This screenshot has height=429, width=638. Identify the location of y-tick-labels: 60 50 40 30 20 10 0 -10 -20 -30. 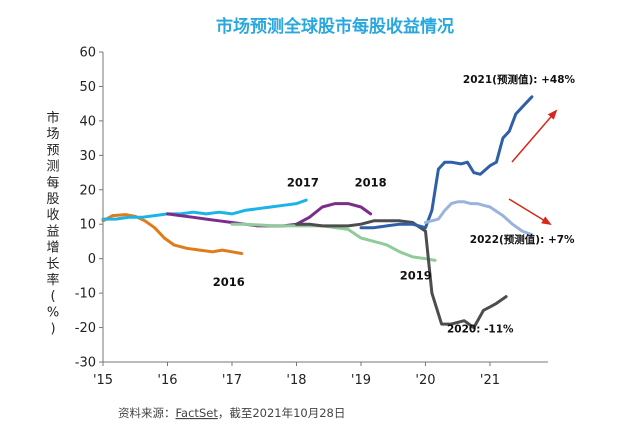
(89, 208).